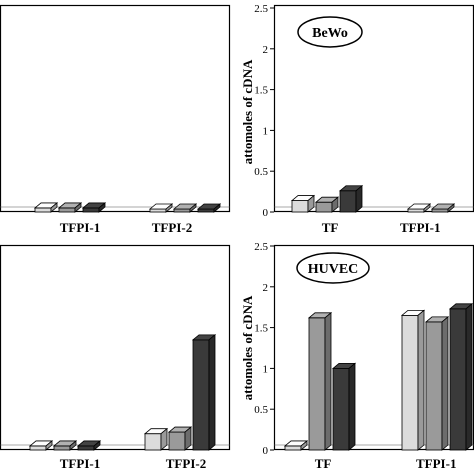 Image resolution: width=474 pixels, height=474 pixels. I want to click on cell-label-badge: BeWo, so click(330, 32).